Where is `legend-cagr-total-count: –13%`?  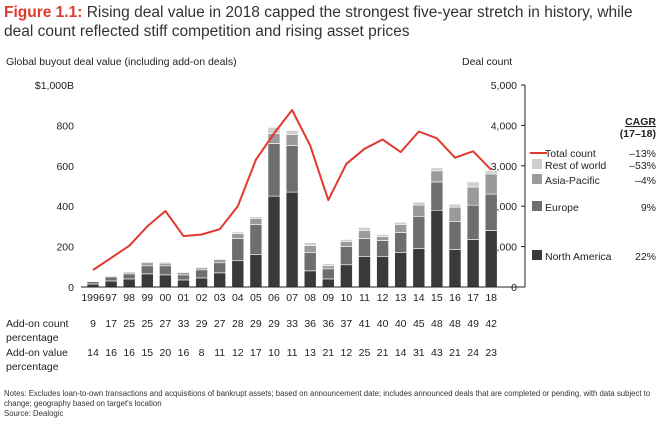 legend-cagr-total-count: –13% is located at coordinates (642, 154).